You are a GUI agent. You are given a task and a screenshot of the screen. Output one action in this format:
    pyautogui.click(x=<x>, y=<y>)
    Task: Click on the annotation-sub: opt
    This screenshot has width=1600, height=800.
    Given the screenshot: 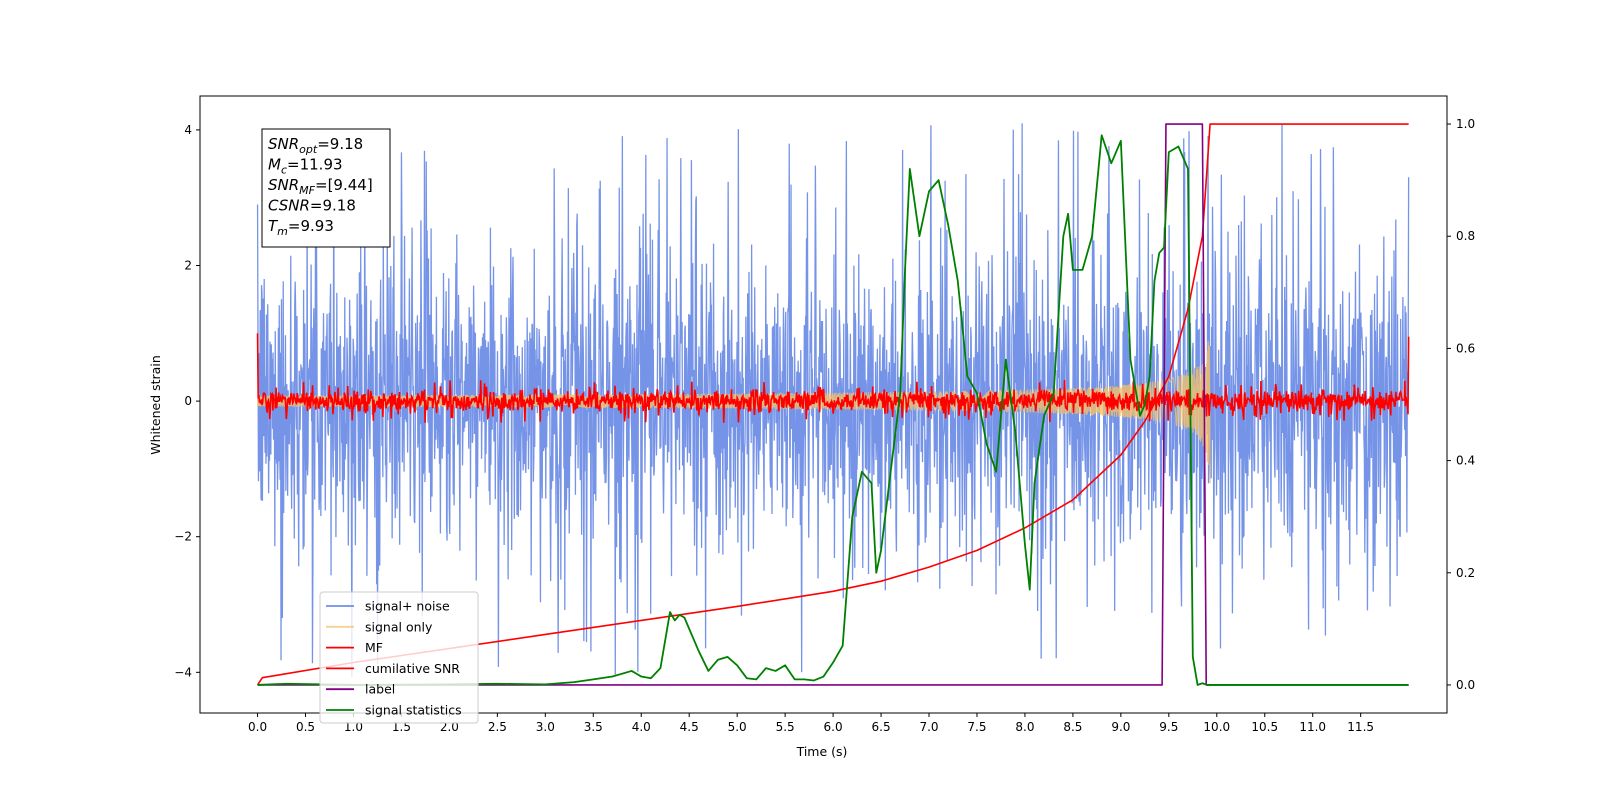 What is the action you would take?
    pyautogui.click(x=308, y=149)
    